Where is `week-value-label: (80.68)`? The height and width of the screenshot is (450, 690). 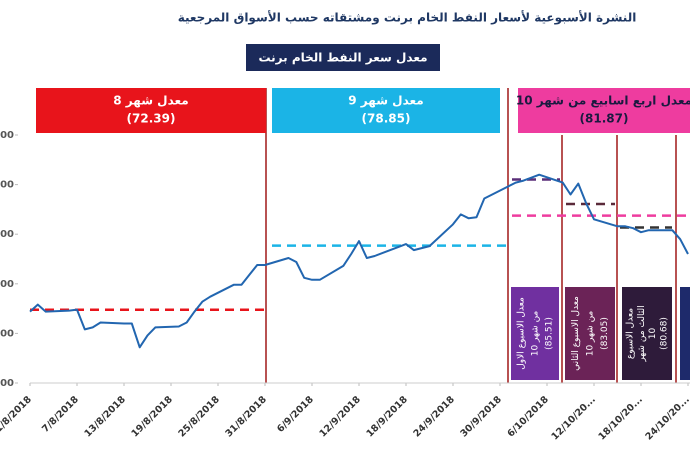
week-value-label: (80.68) is located at coordinates (665, 333).